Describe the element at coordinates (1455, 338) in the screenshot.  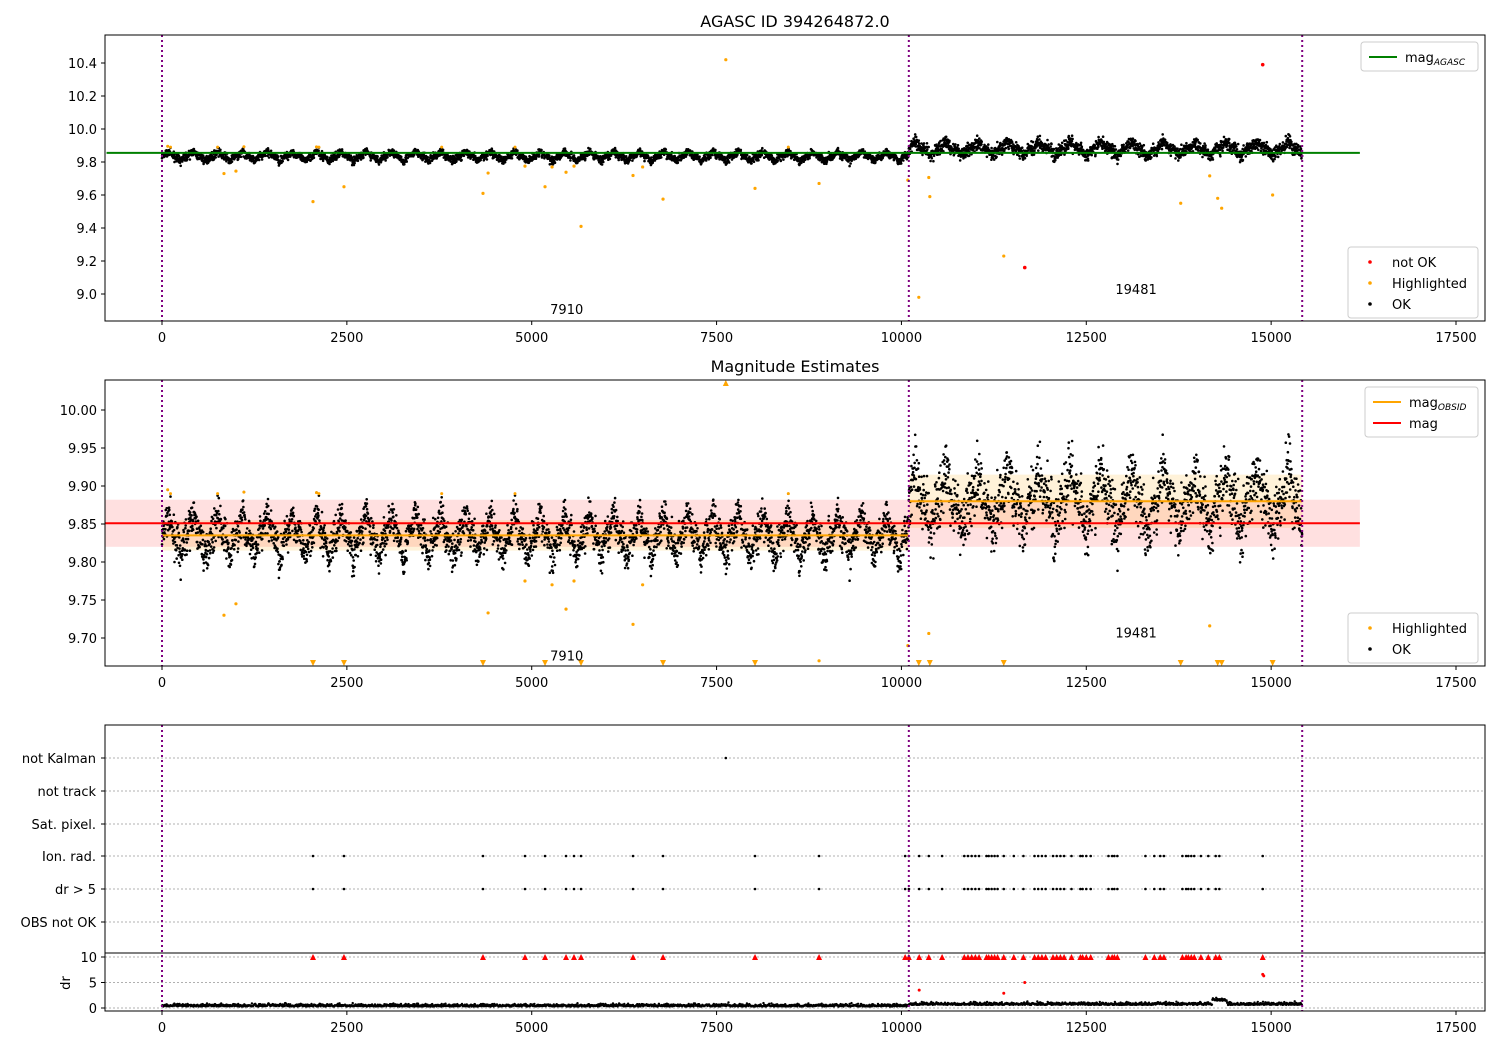
I see `p1-xtick-label: 17500` at that location.